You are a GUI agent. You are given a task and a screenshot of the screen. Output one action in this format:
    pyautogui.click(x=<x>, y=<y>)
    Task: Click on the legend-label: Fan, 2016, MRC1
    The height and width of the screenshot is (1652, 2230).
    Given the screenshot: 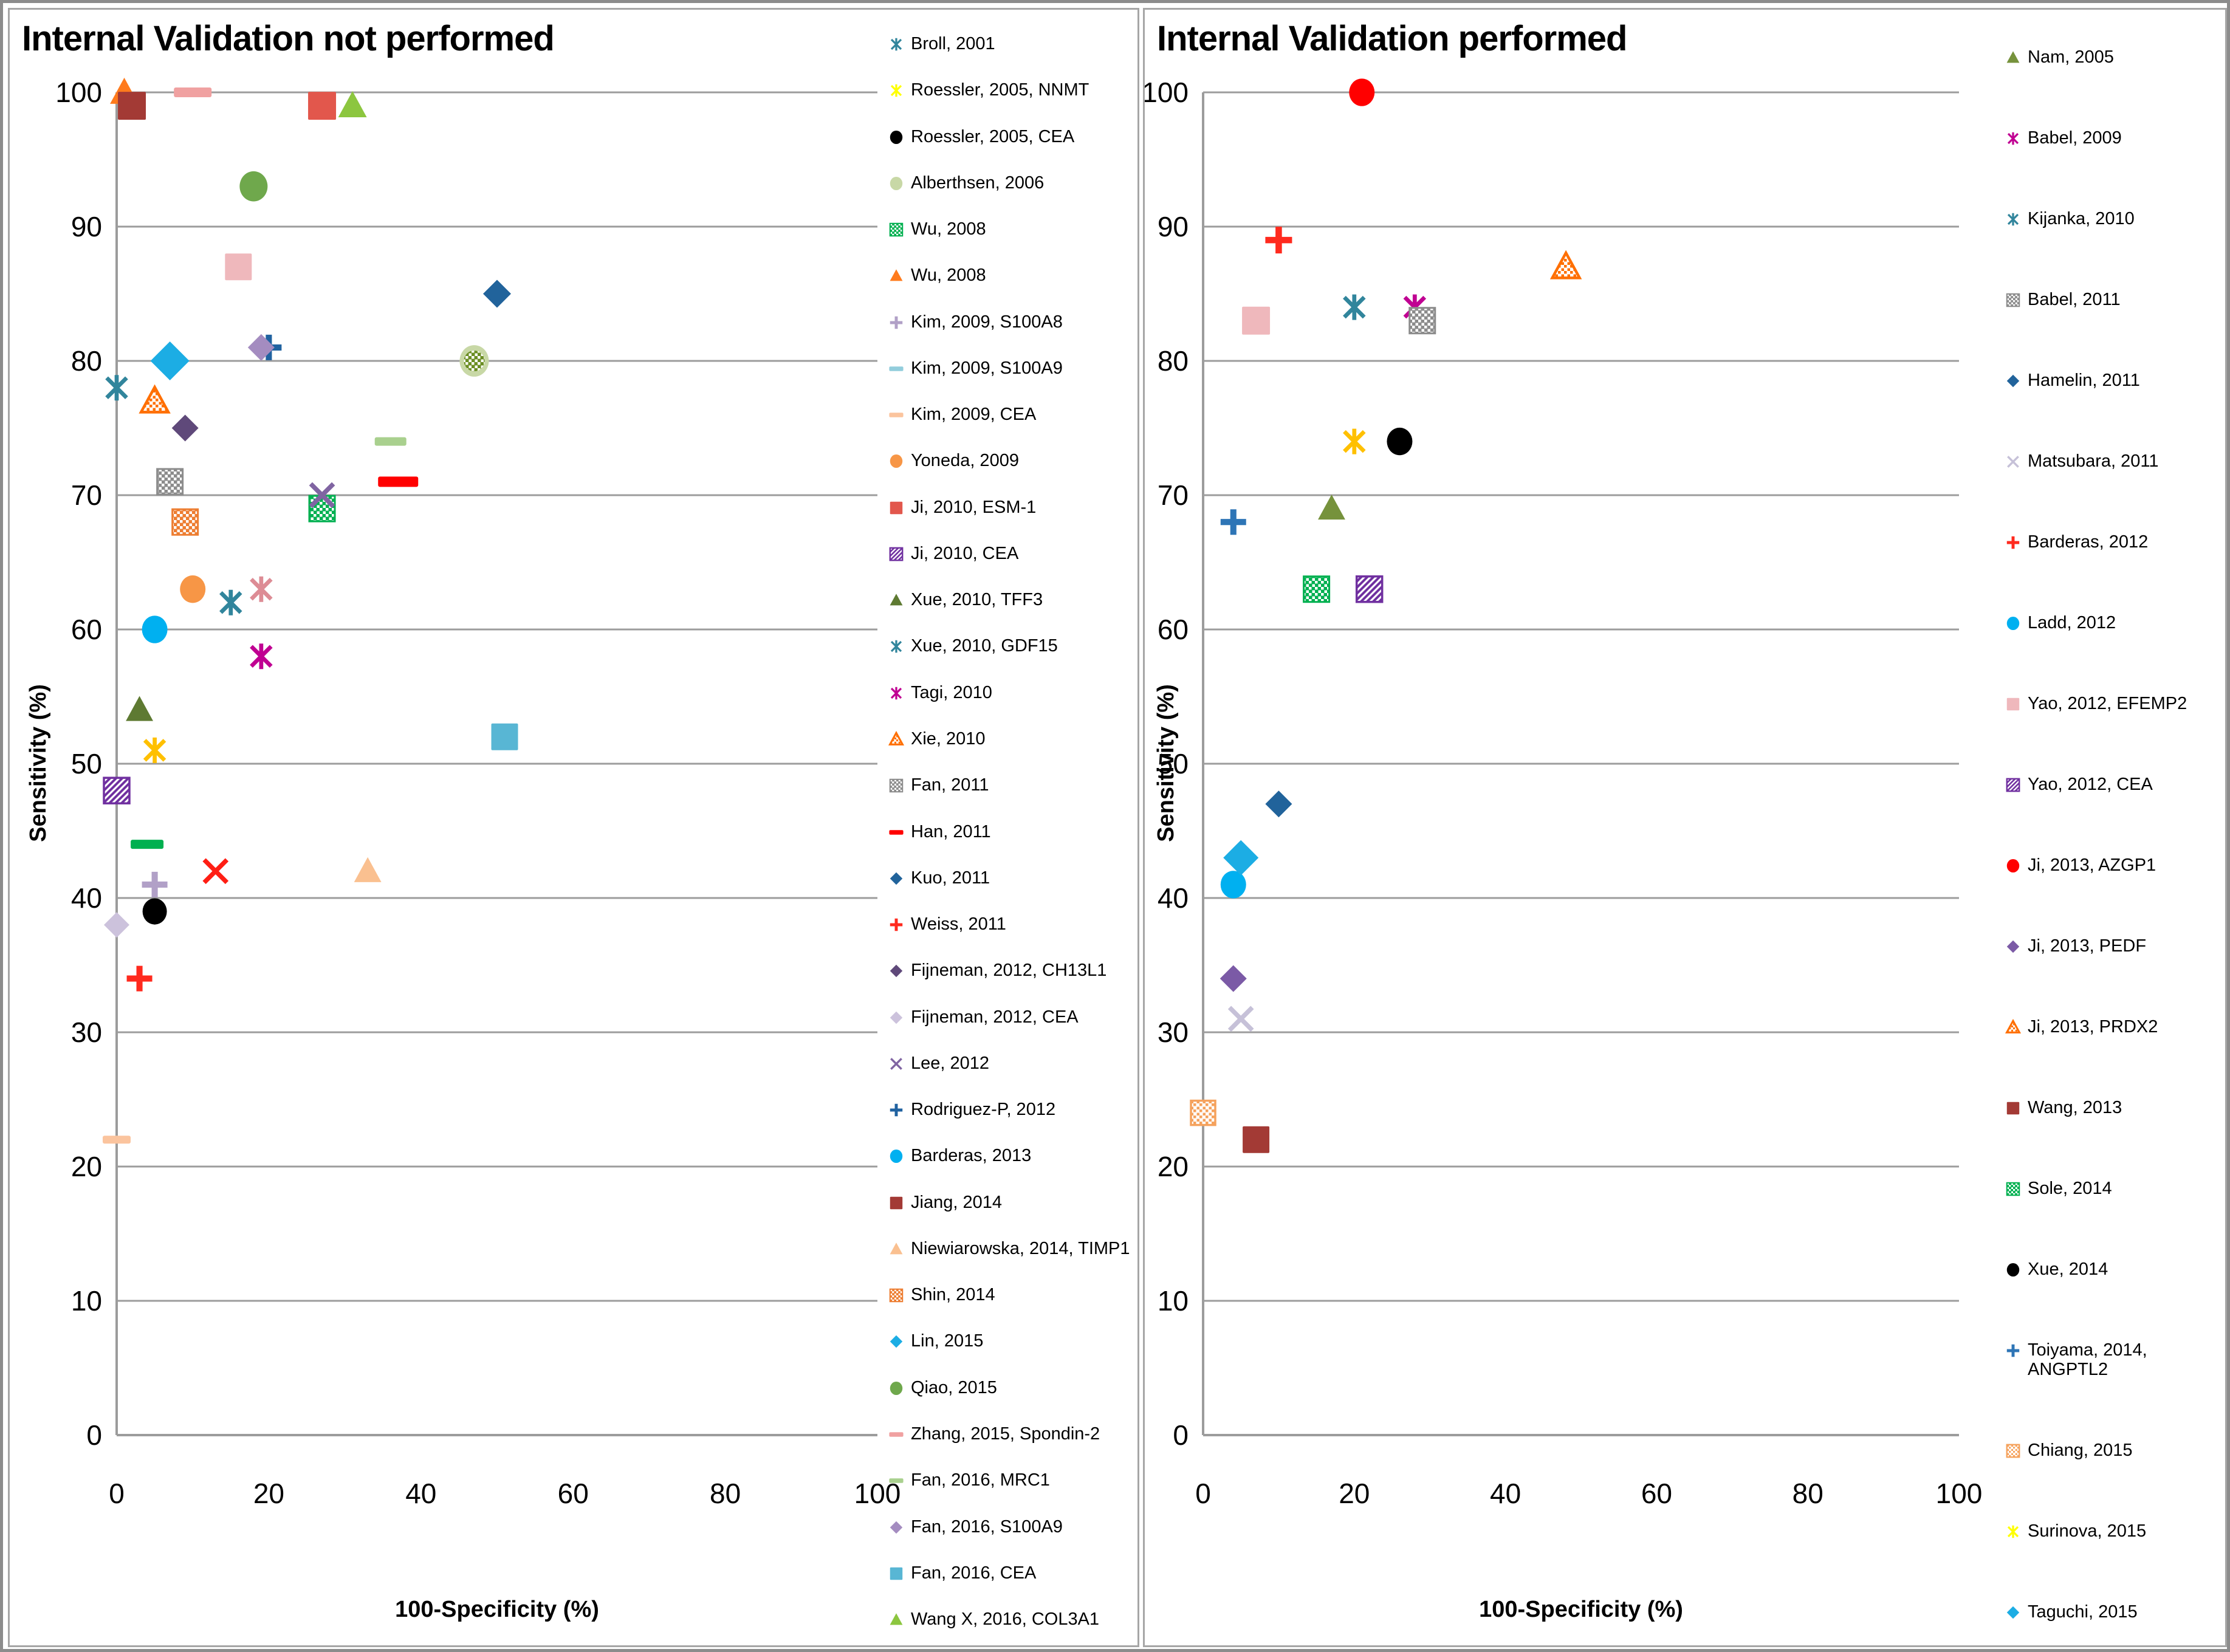 What is the action you would take?
    pyautogui.click(x=980, y=1480)
    